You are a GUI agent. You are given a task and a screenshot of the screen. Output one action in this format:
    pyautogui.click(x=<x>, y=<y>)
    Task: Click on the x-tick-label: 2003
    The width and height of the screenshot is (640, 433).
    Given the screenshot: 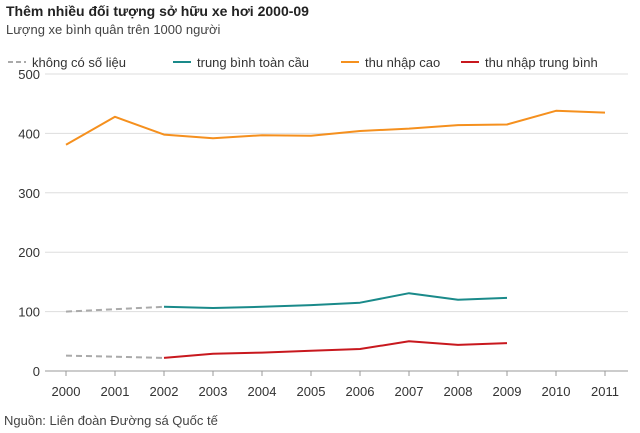 What is the action you would take?
    pyautogui.click(x=213, y=391)
    